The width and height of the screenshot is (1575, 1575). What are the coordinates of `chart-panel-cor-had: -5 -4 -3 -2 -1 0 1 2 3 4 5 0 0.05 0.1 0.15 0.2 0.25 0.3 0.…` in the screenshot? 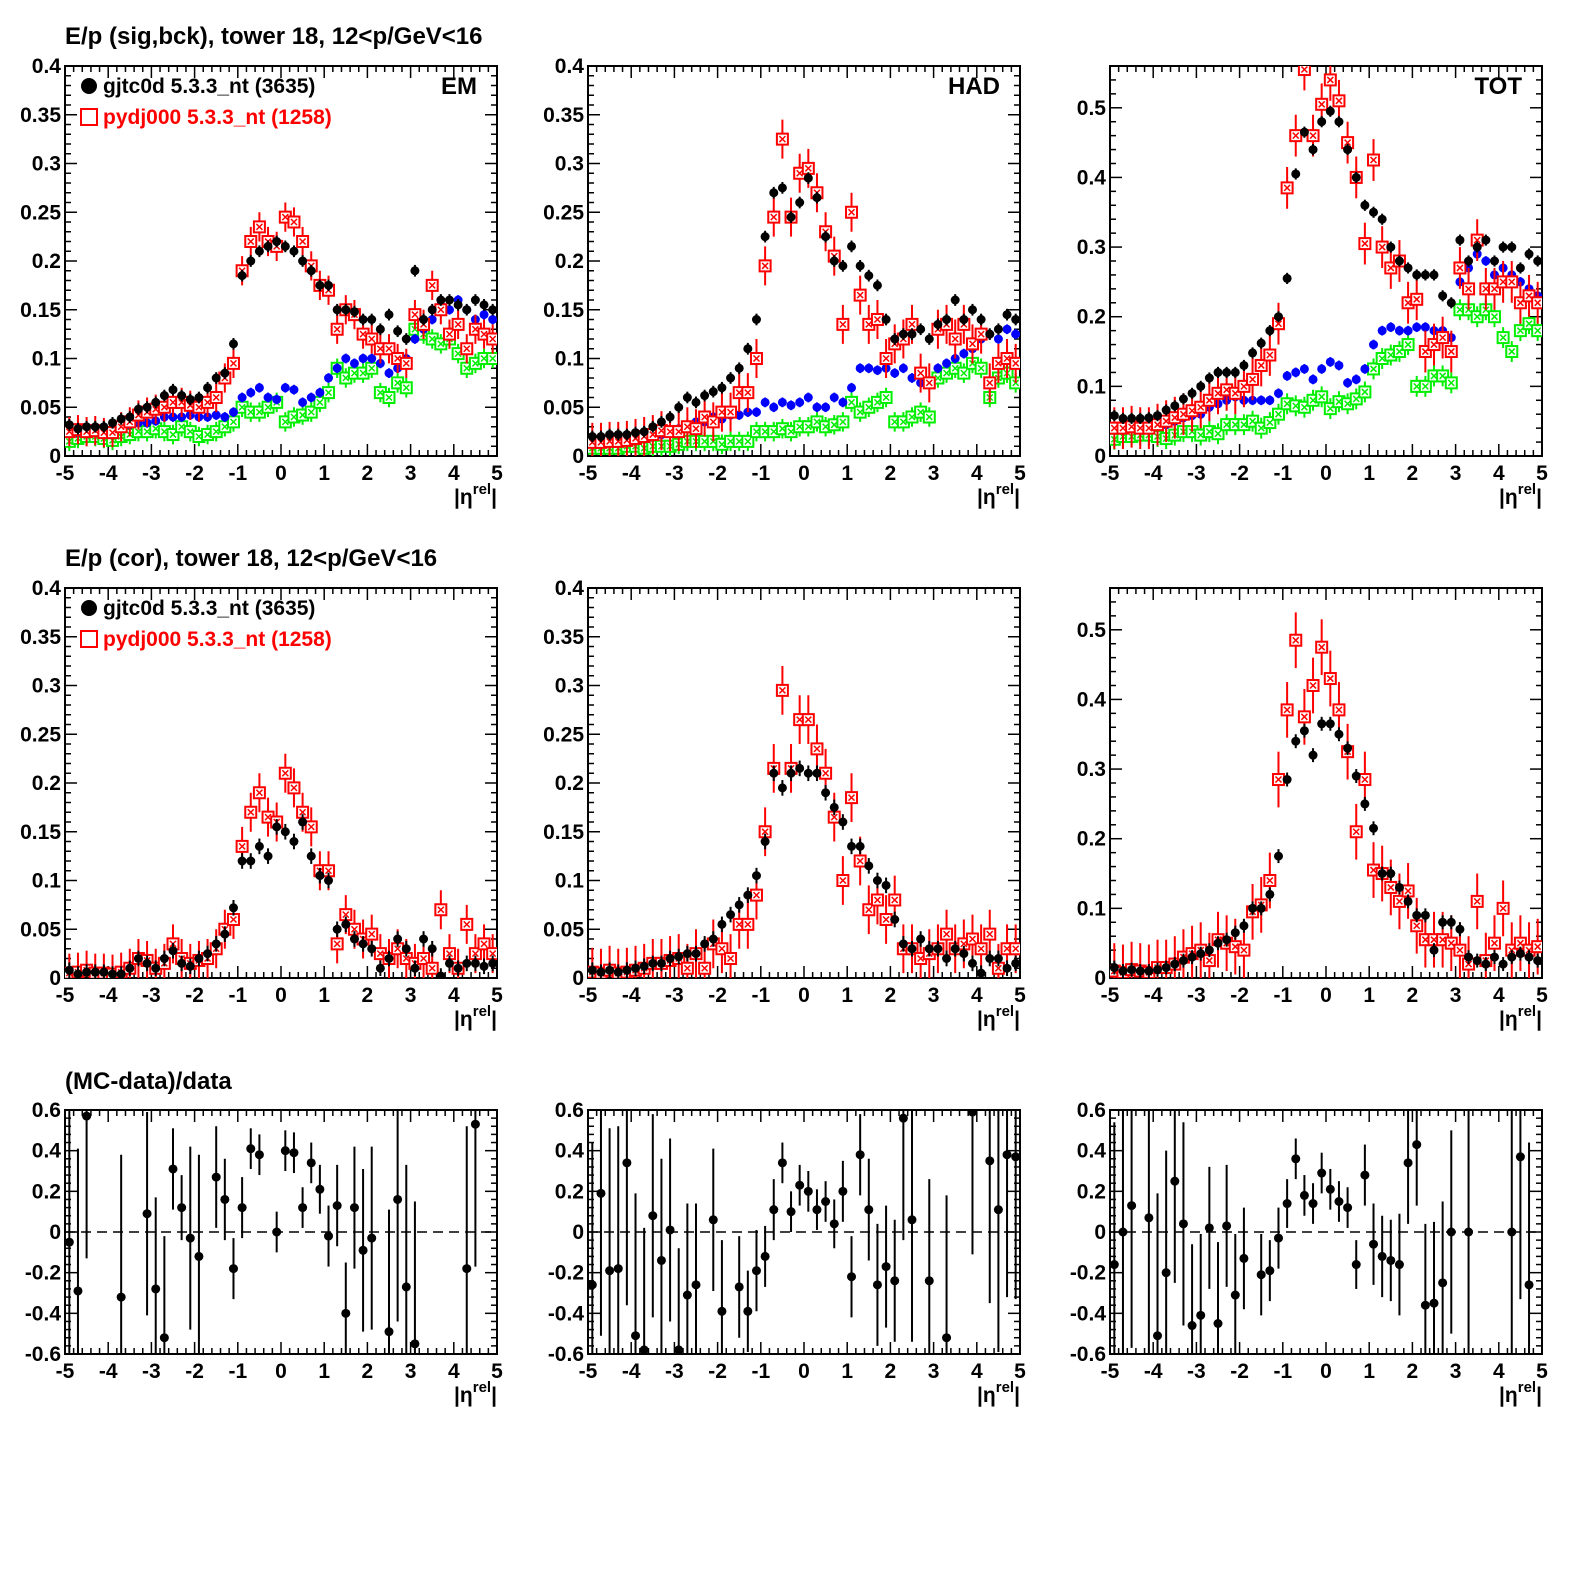 It's located at (784, 804).